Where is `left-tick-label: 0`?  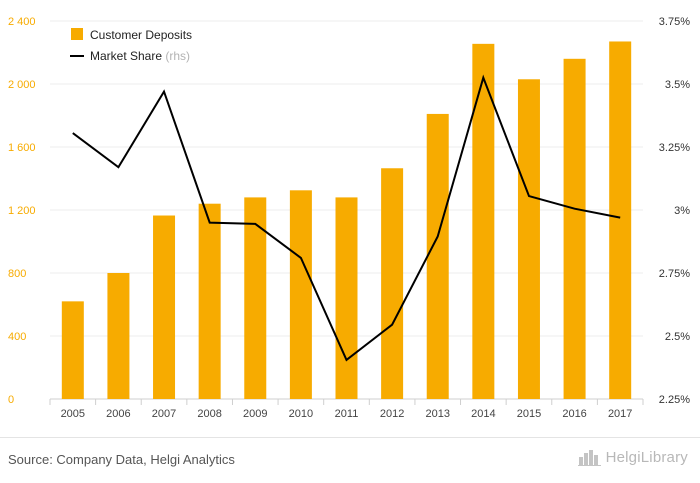
left-tick-label: 0 is located at coordinates (11, 400).